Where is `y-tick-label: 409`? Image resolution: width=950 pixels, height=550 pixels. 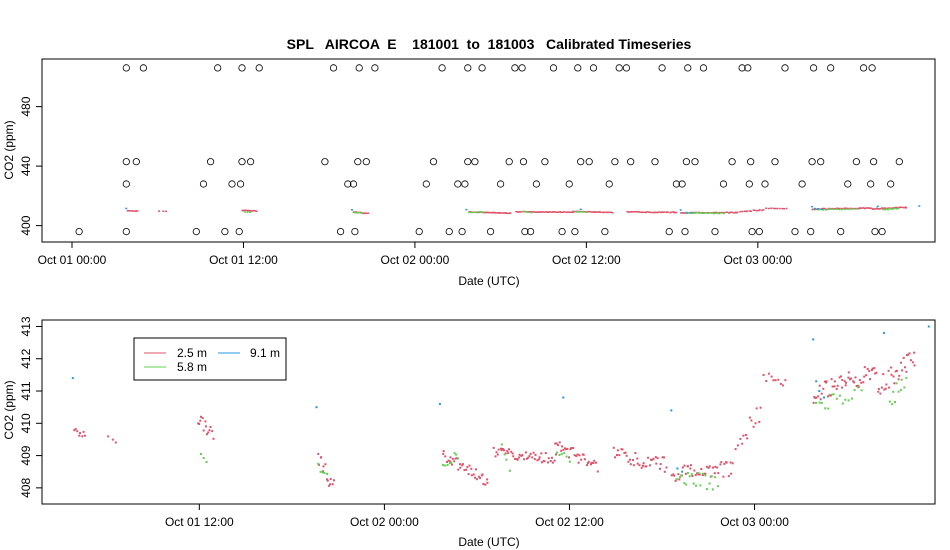 y-tick-label: 409 is located at coordinates (26, 455).